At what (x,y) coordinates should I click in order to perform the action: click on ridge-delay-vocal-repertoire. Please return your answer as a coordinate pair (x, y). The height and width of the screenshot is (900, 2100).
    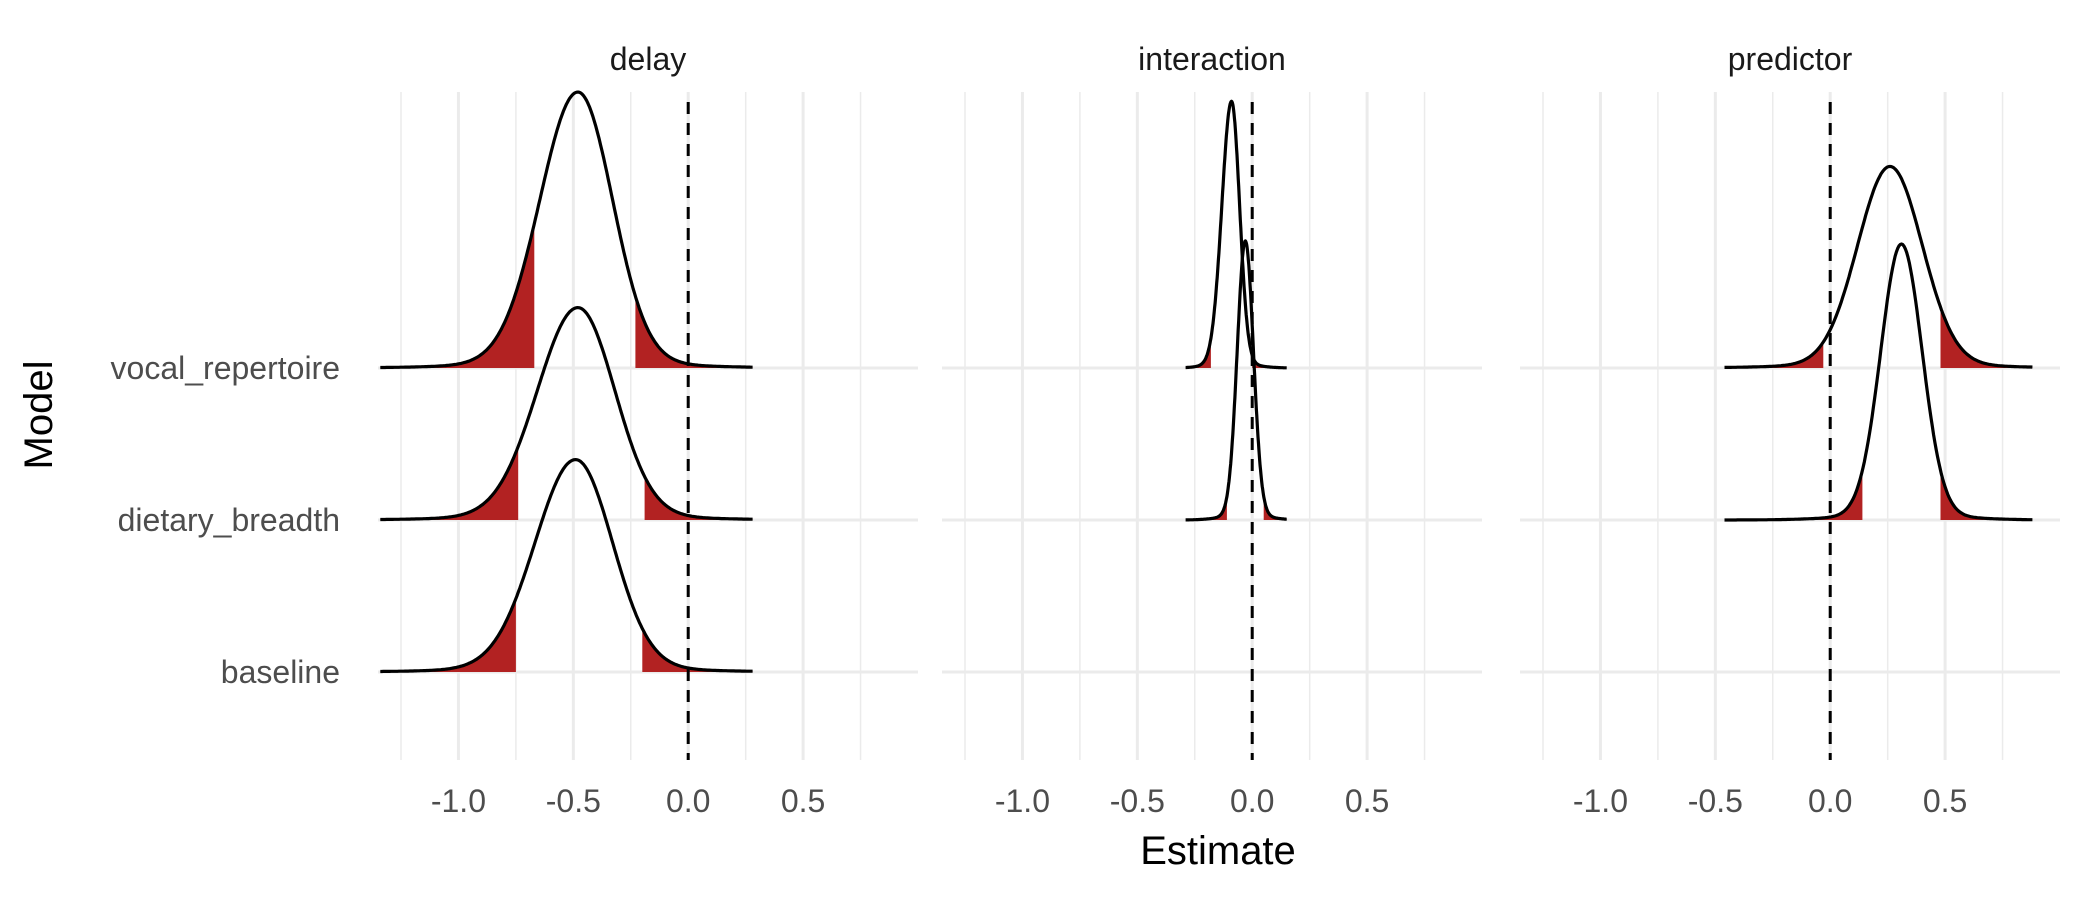
    Looking at the image, I should click on (566, 230).